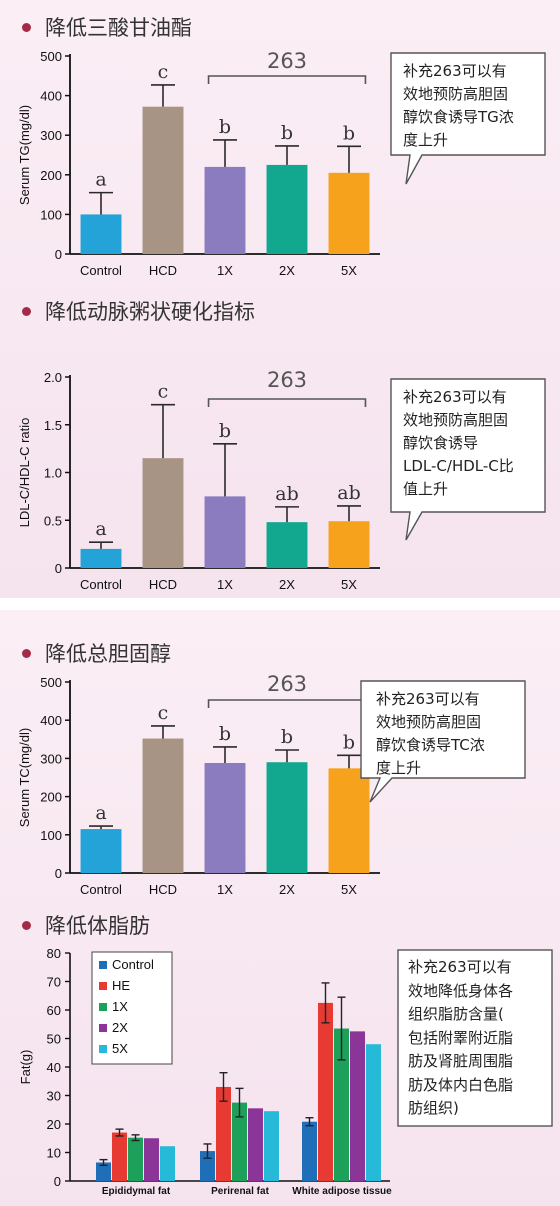 The height and width of the screenshot is (1206, 560). I want to click on x-tick-label: Perirenal fat, so click(240, 1191).